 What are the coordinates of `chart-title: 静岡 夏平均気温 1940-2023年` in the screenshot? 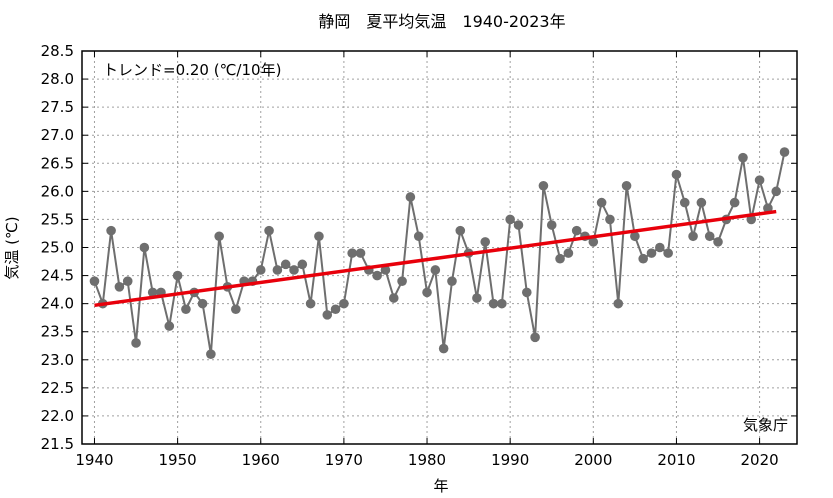 It's located at (441, 21).